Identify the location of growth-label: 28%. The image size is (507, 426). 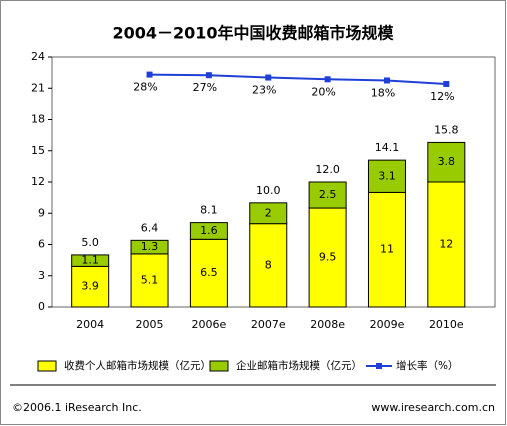
(145, 87).